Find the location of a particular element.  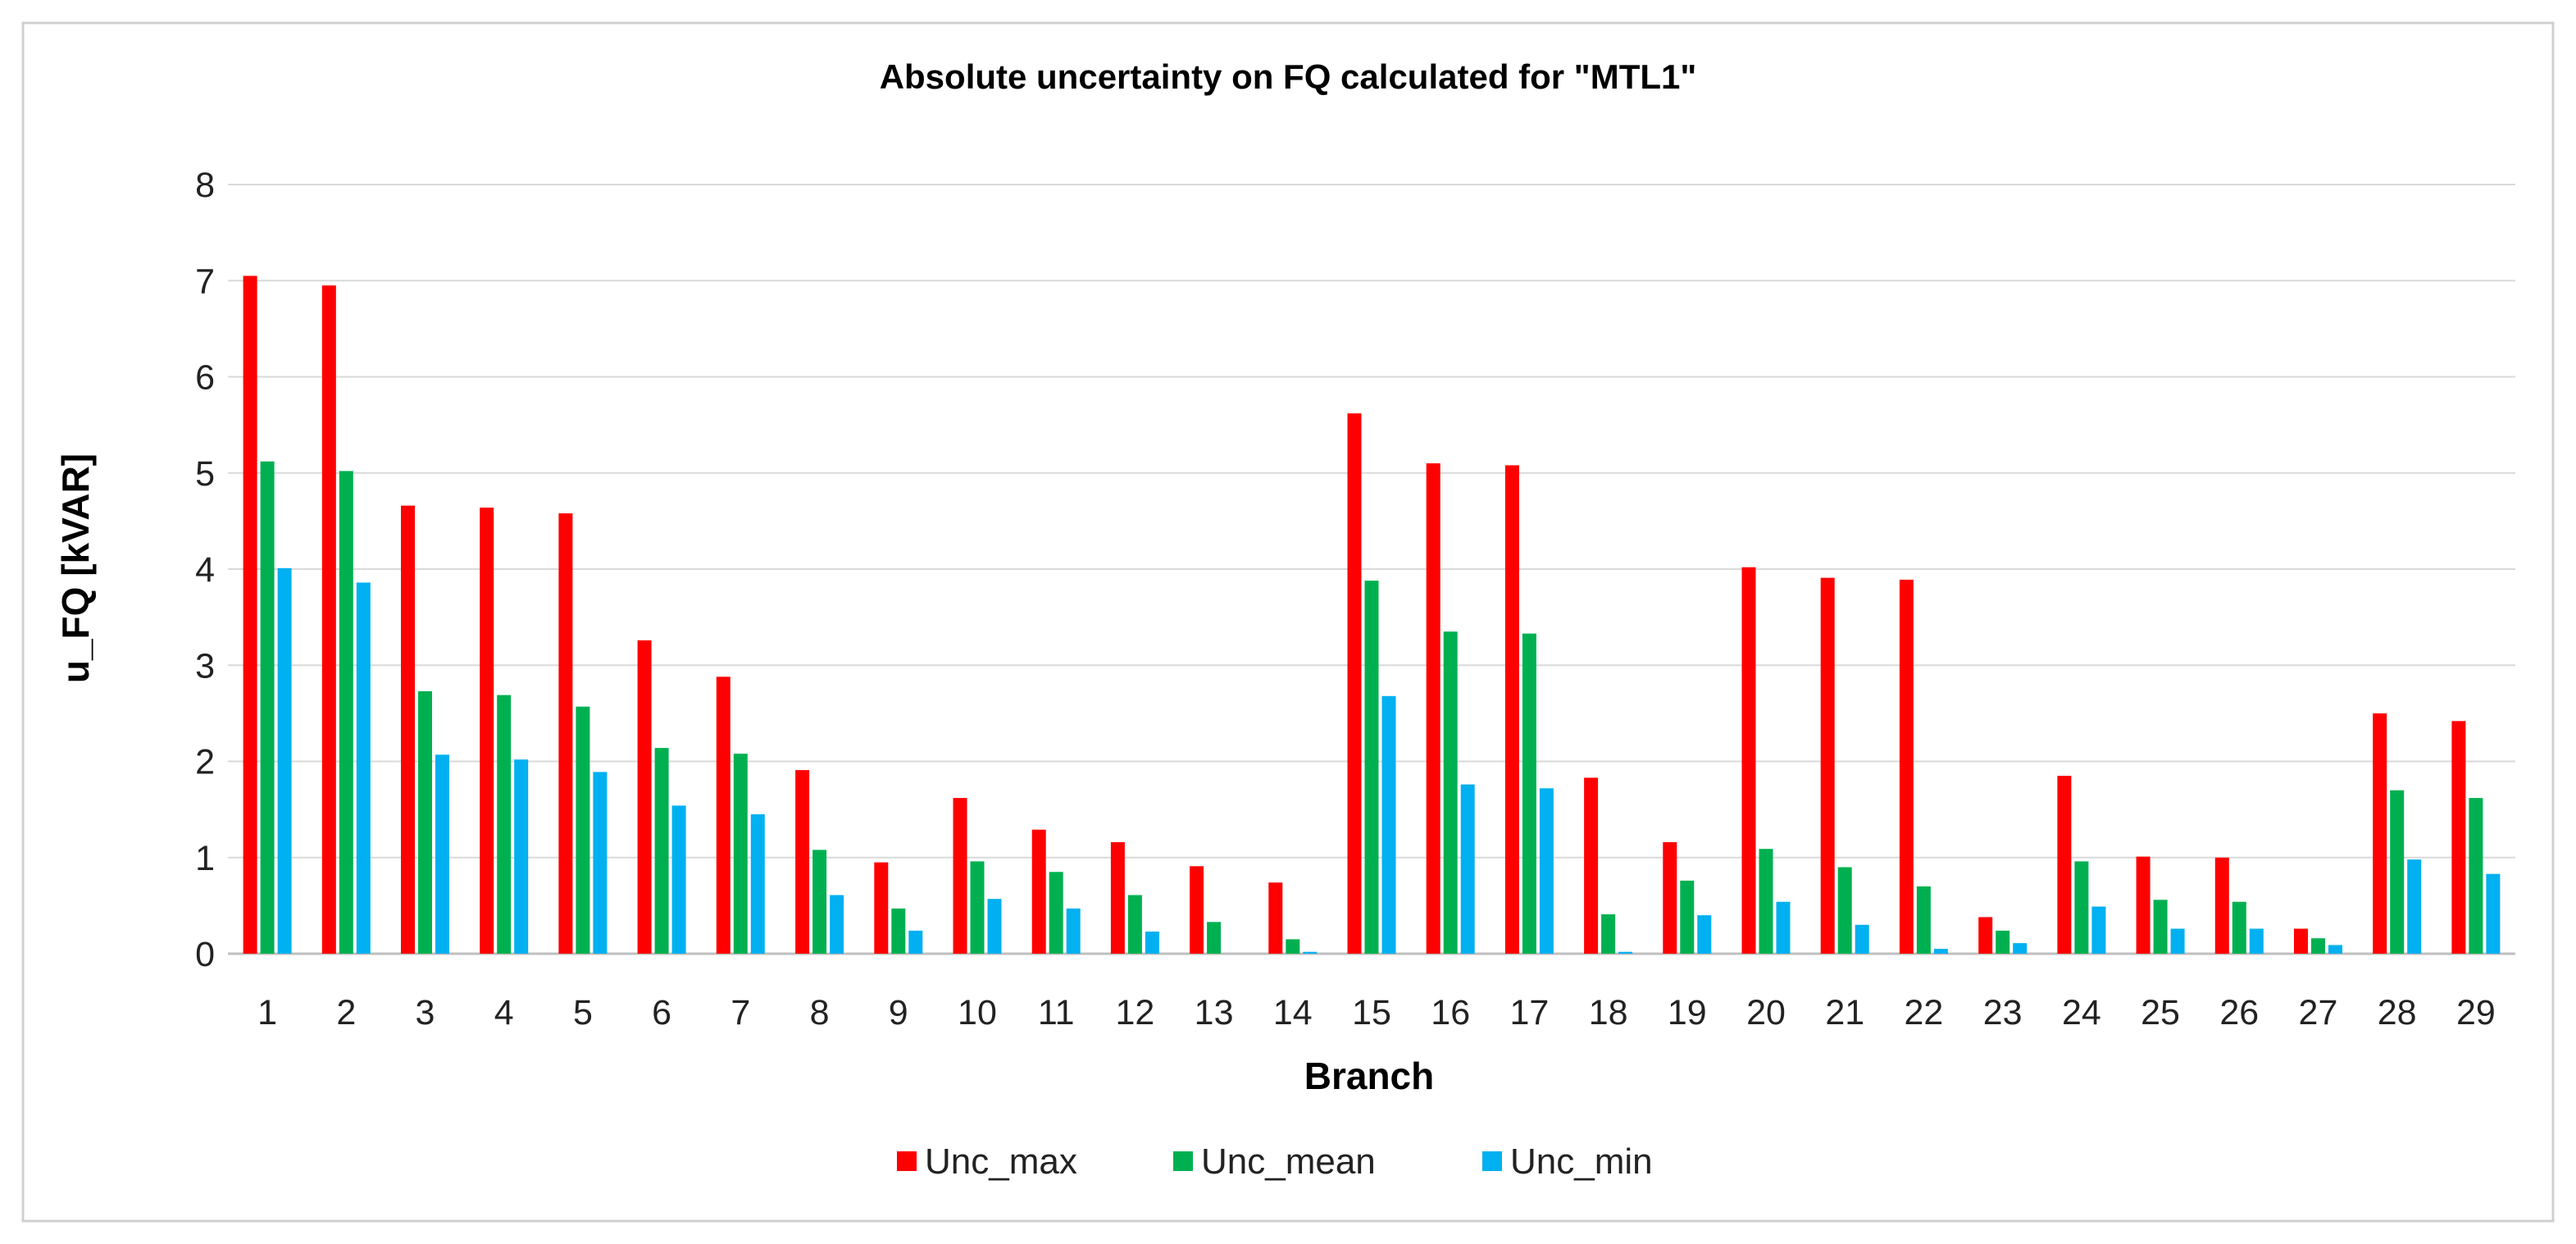

x-tick-label: 14 is located at coordinates (1293, 1012).